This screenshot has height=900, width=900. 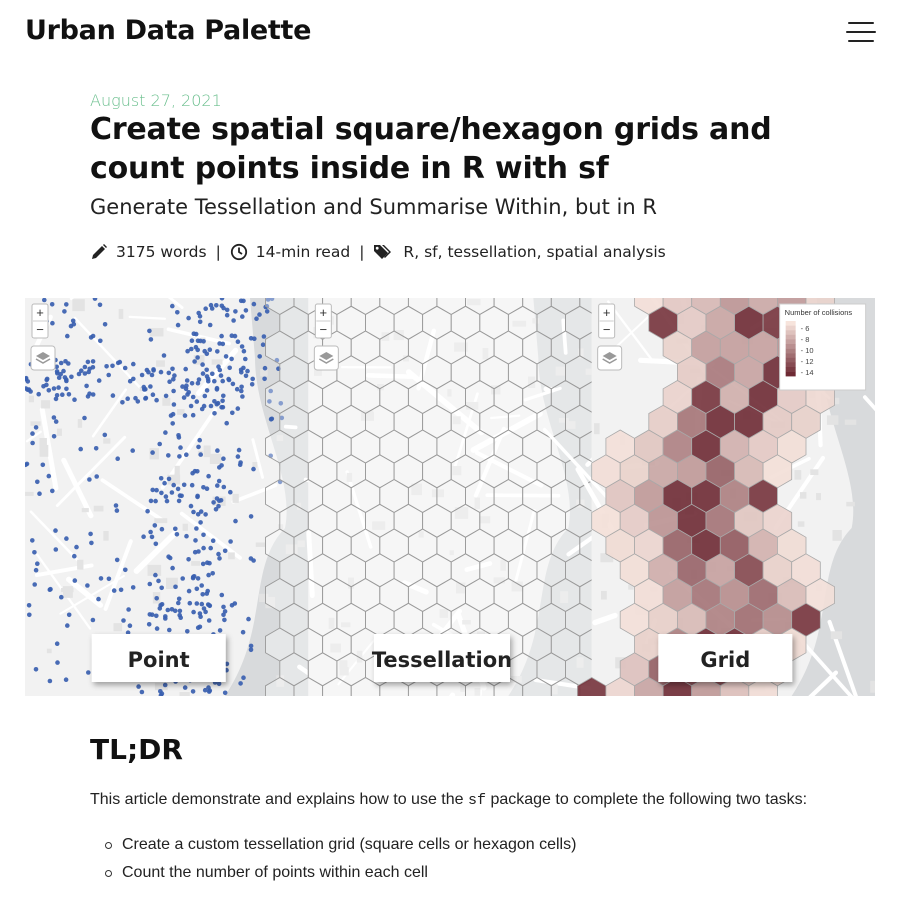 What do you see at coordinates (713, 497) in the screenshot?
I see `collision-count-grid` at bounding box center [713, 497].